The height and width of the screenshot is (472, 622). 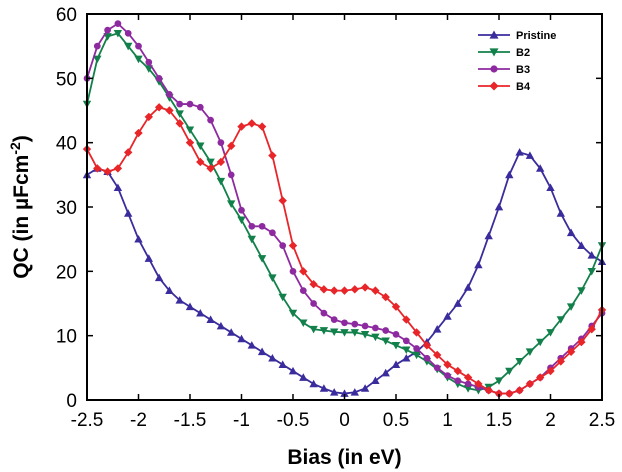 I want to click on y-tick-labels: 0 10 20 30 40 50 60, so click(x=66, y=208).